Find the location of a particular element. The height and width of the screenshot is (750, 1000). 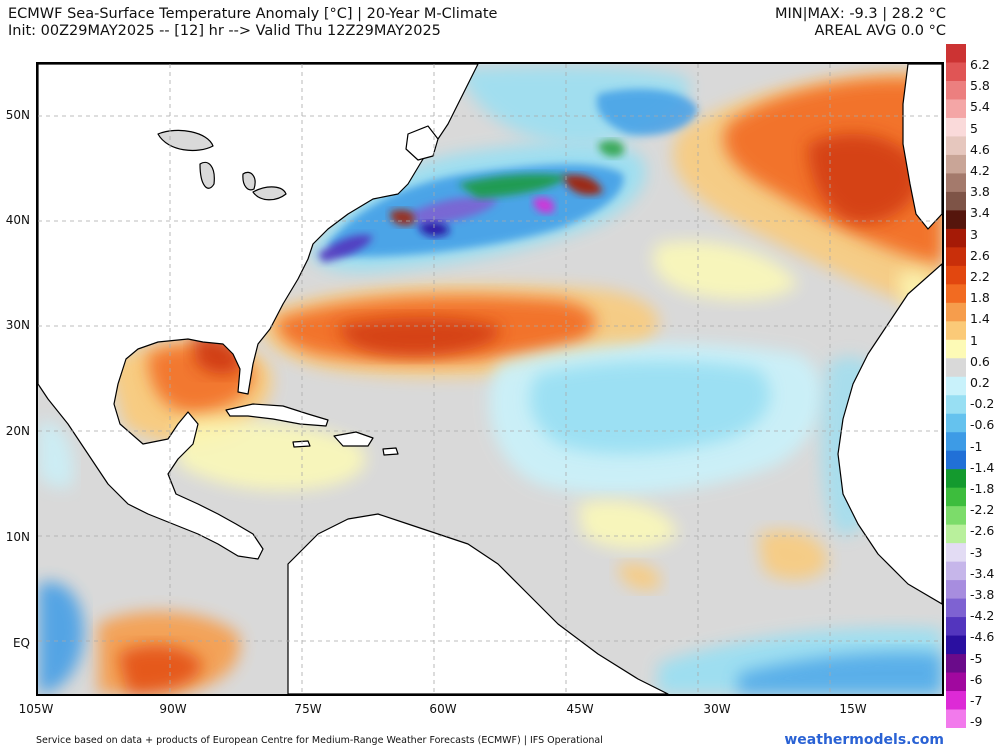

lat-label-40n: 40N is located at coordinates (17, 220).